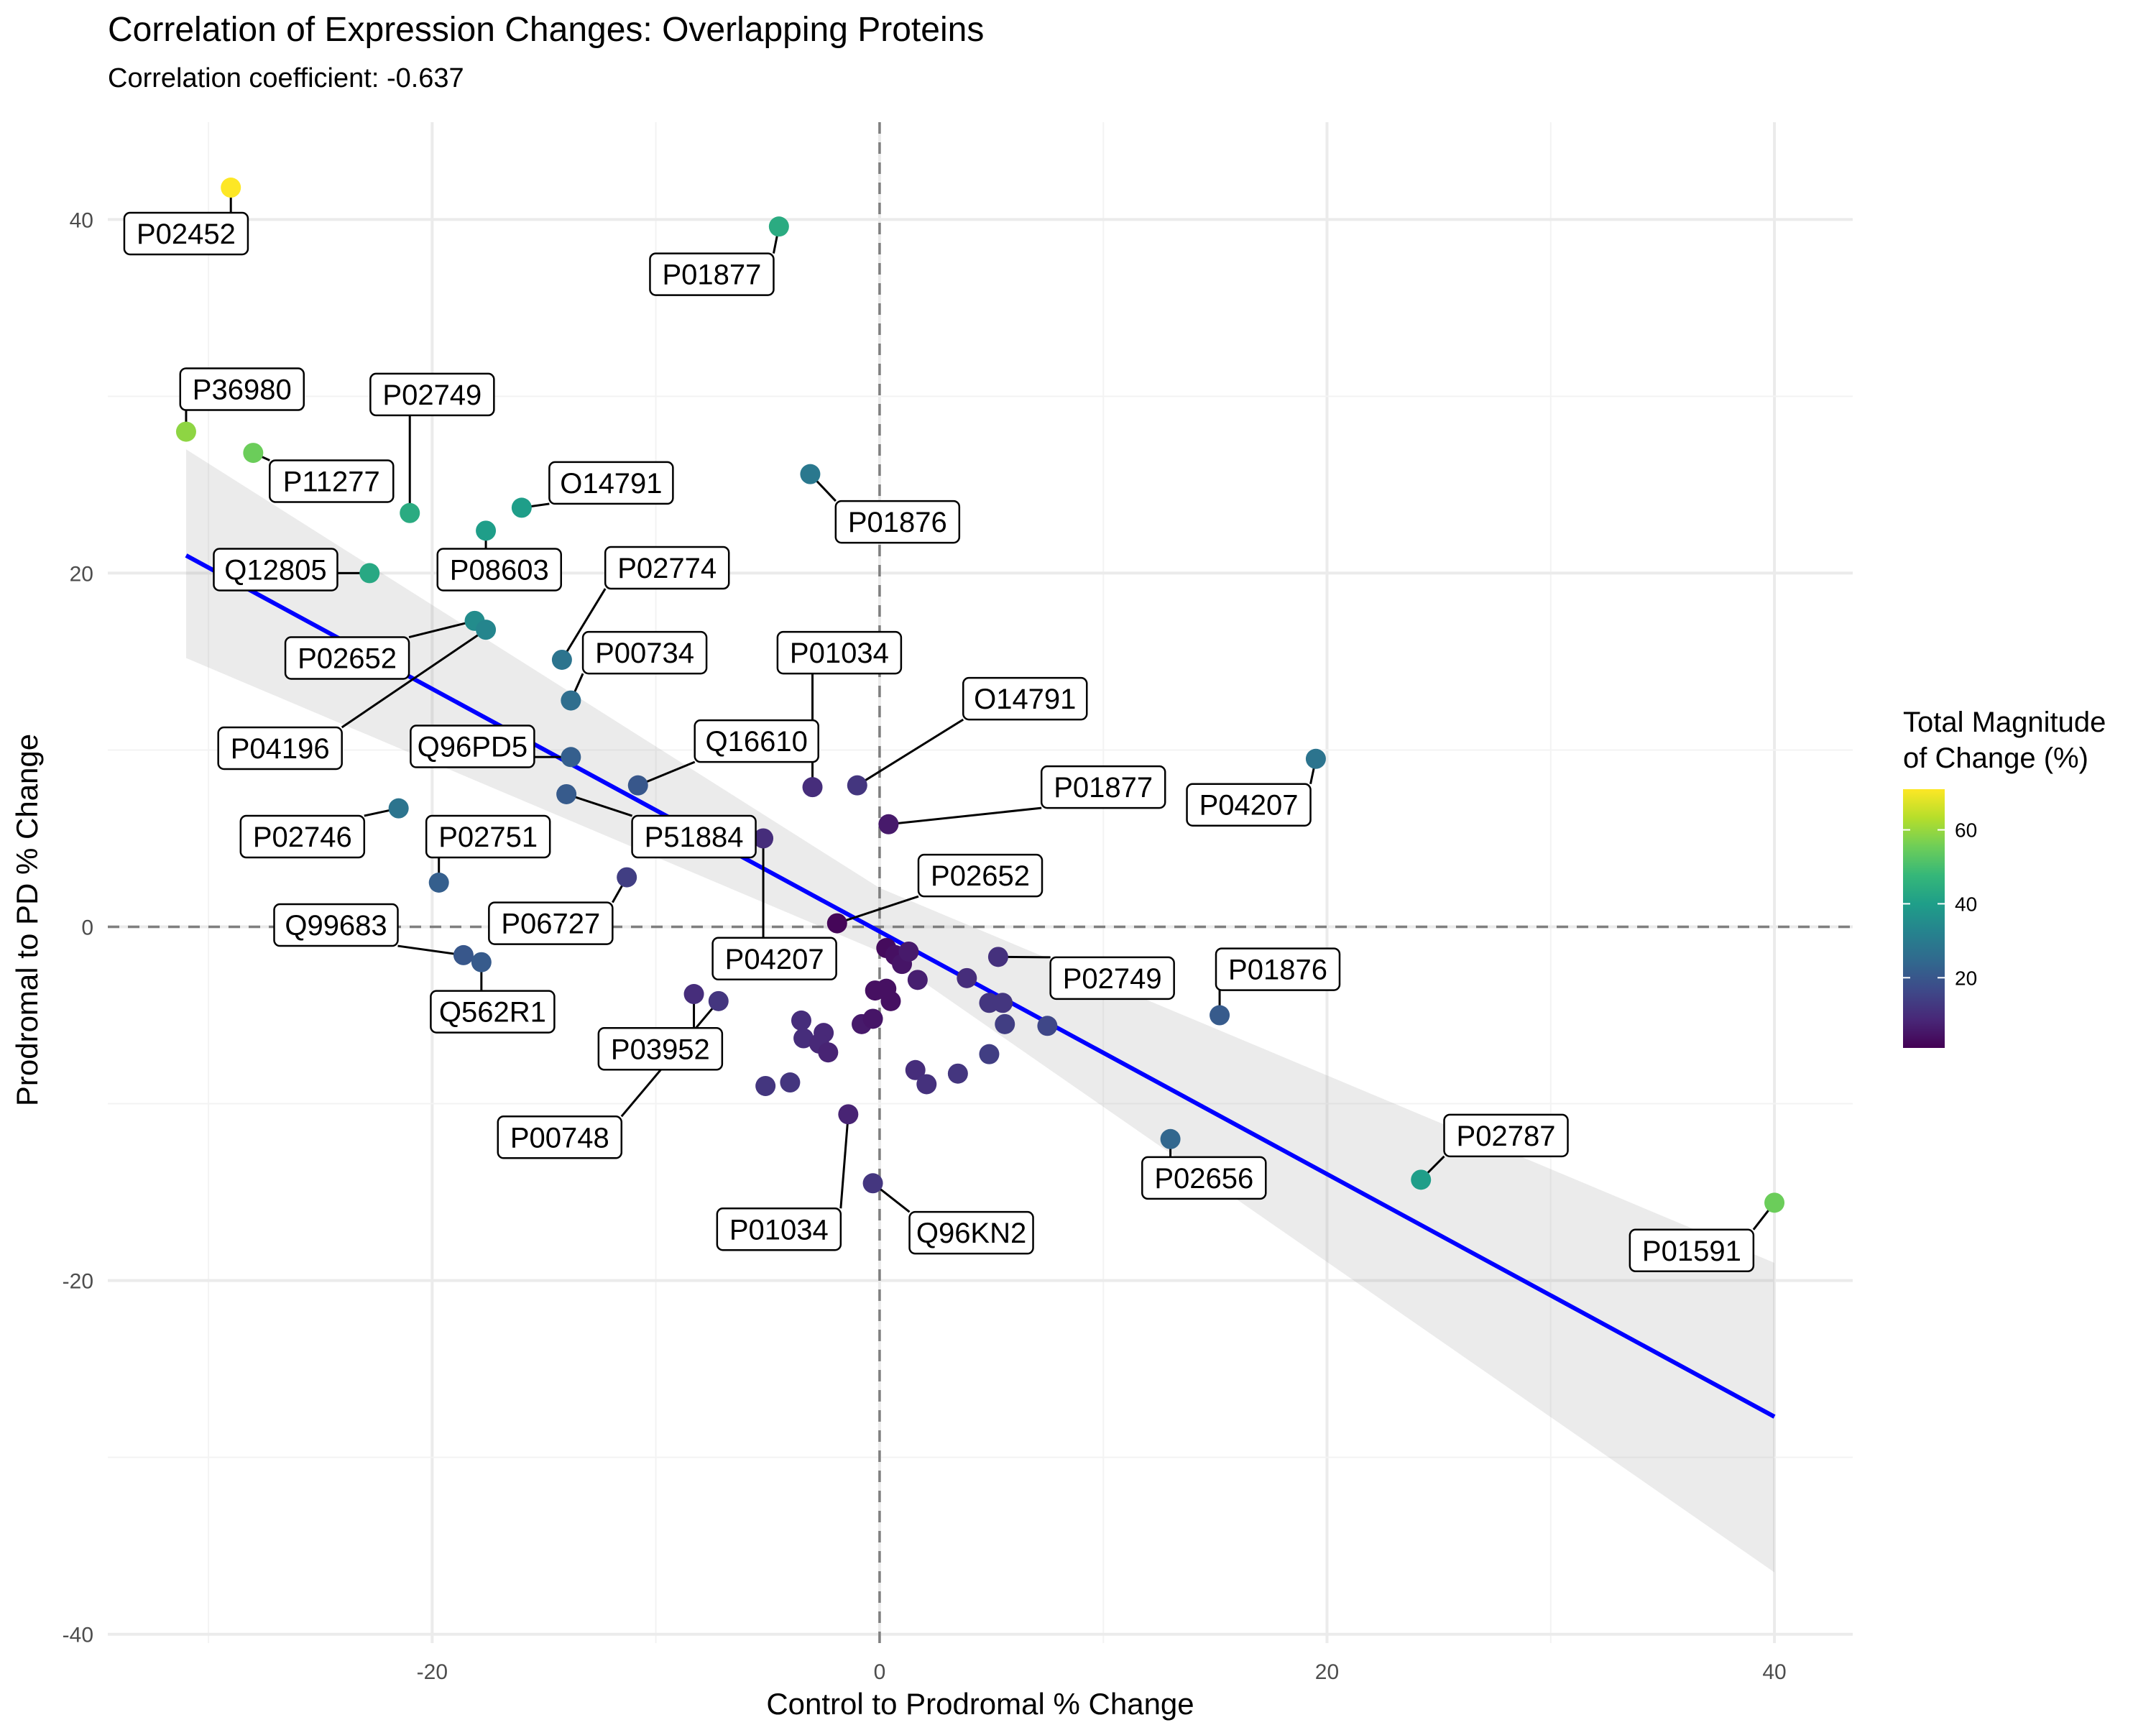 Image resolution: width=2156 pixels, height=1725 pixels. I want to click on point-label-text: P00748, so click(560, 1138).